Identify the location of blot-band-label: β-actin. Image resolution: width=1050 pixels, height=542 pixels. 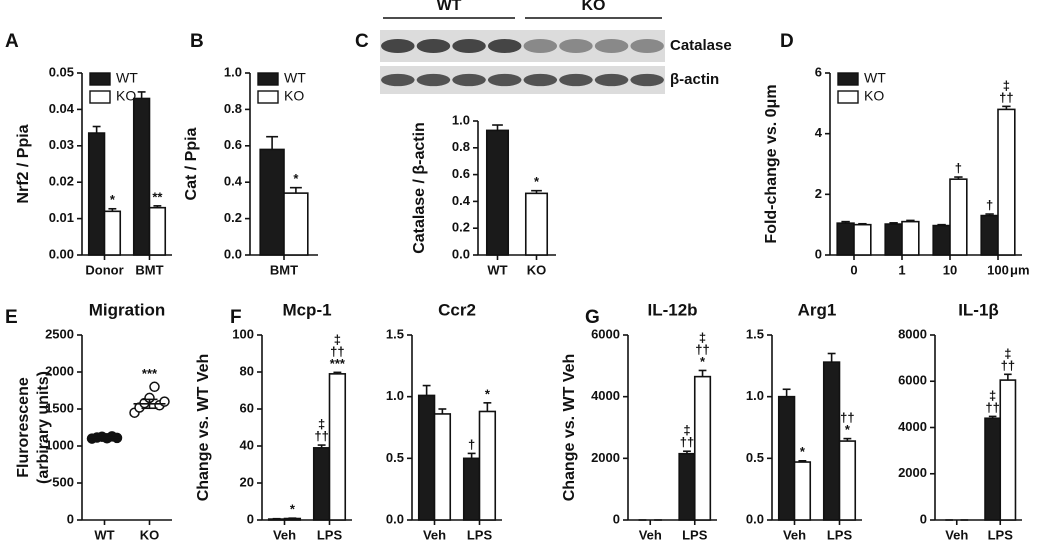
(694, 79).